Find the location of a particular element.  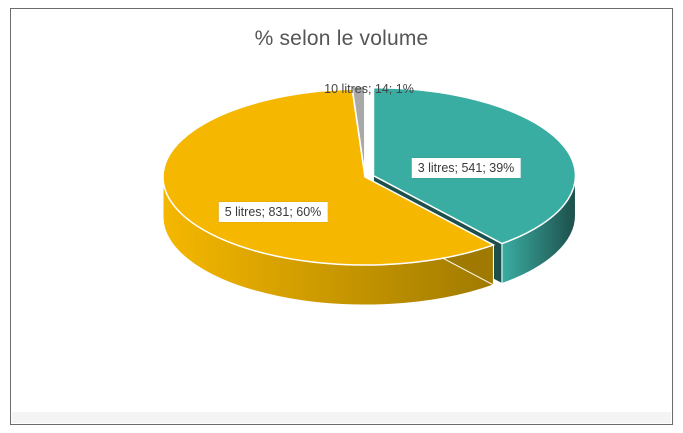

data-label-5-litres: 5 litres; 831; 60% is located at coordinates (273, 212).